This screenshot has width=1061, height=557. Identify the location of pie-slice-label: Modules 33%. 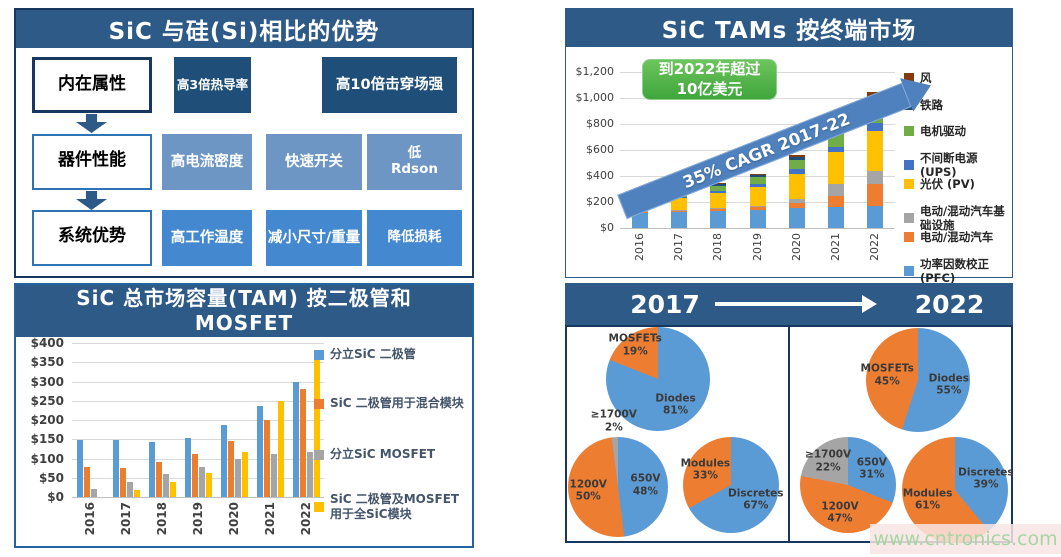
(705, 469).